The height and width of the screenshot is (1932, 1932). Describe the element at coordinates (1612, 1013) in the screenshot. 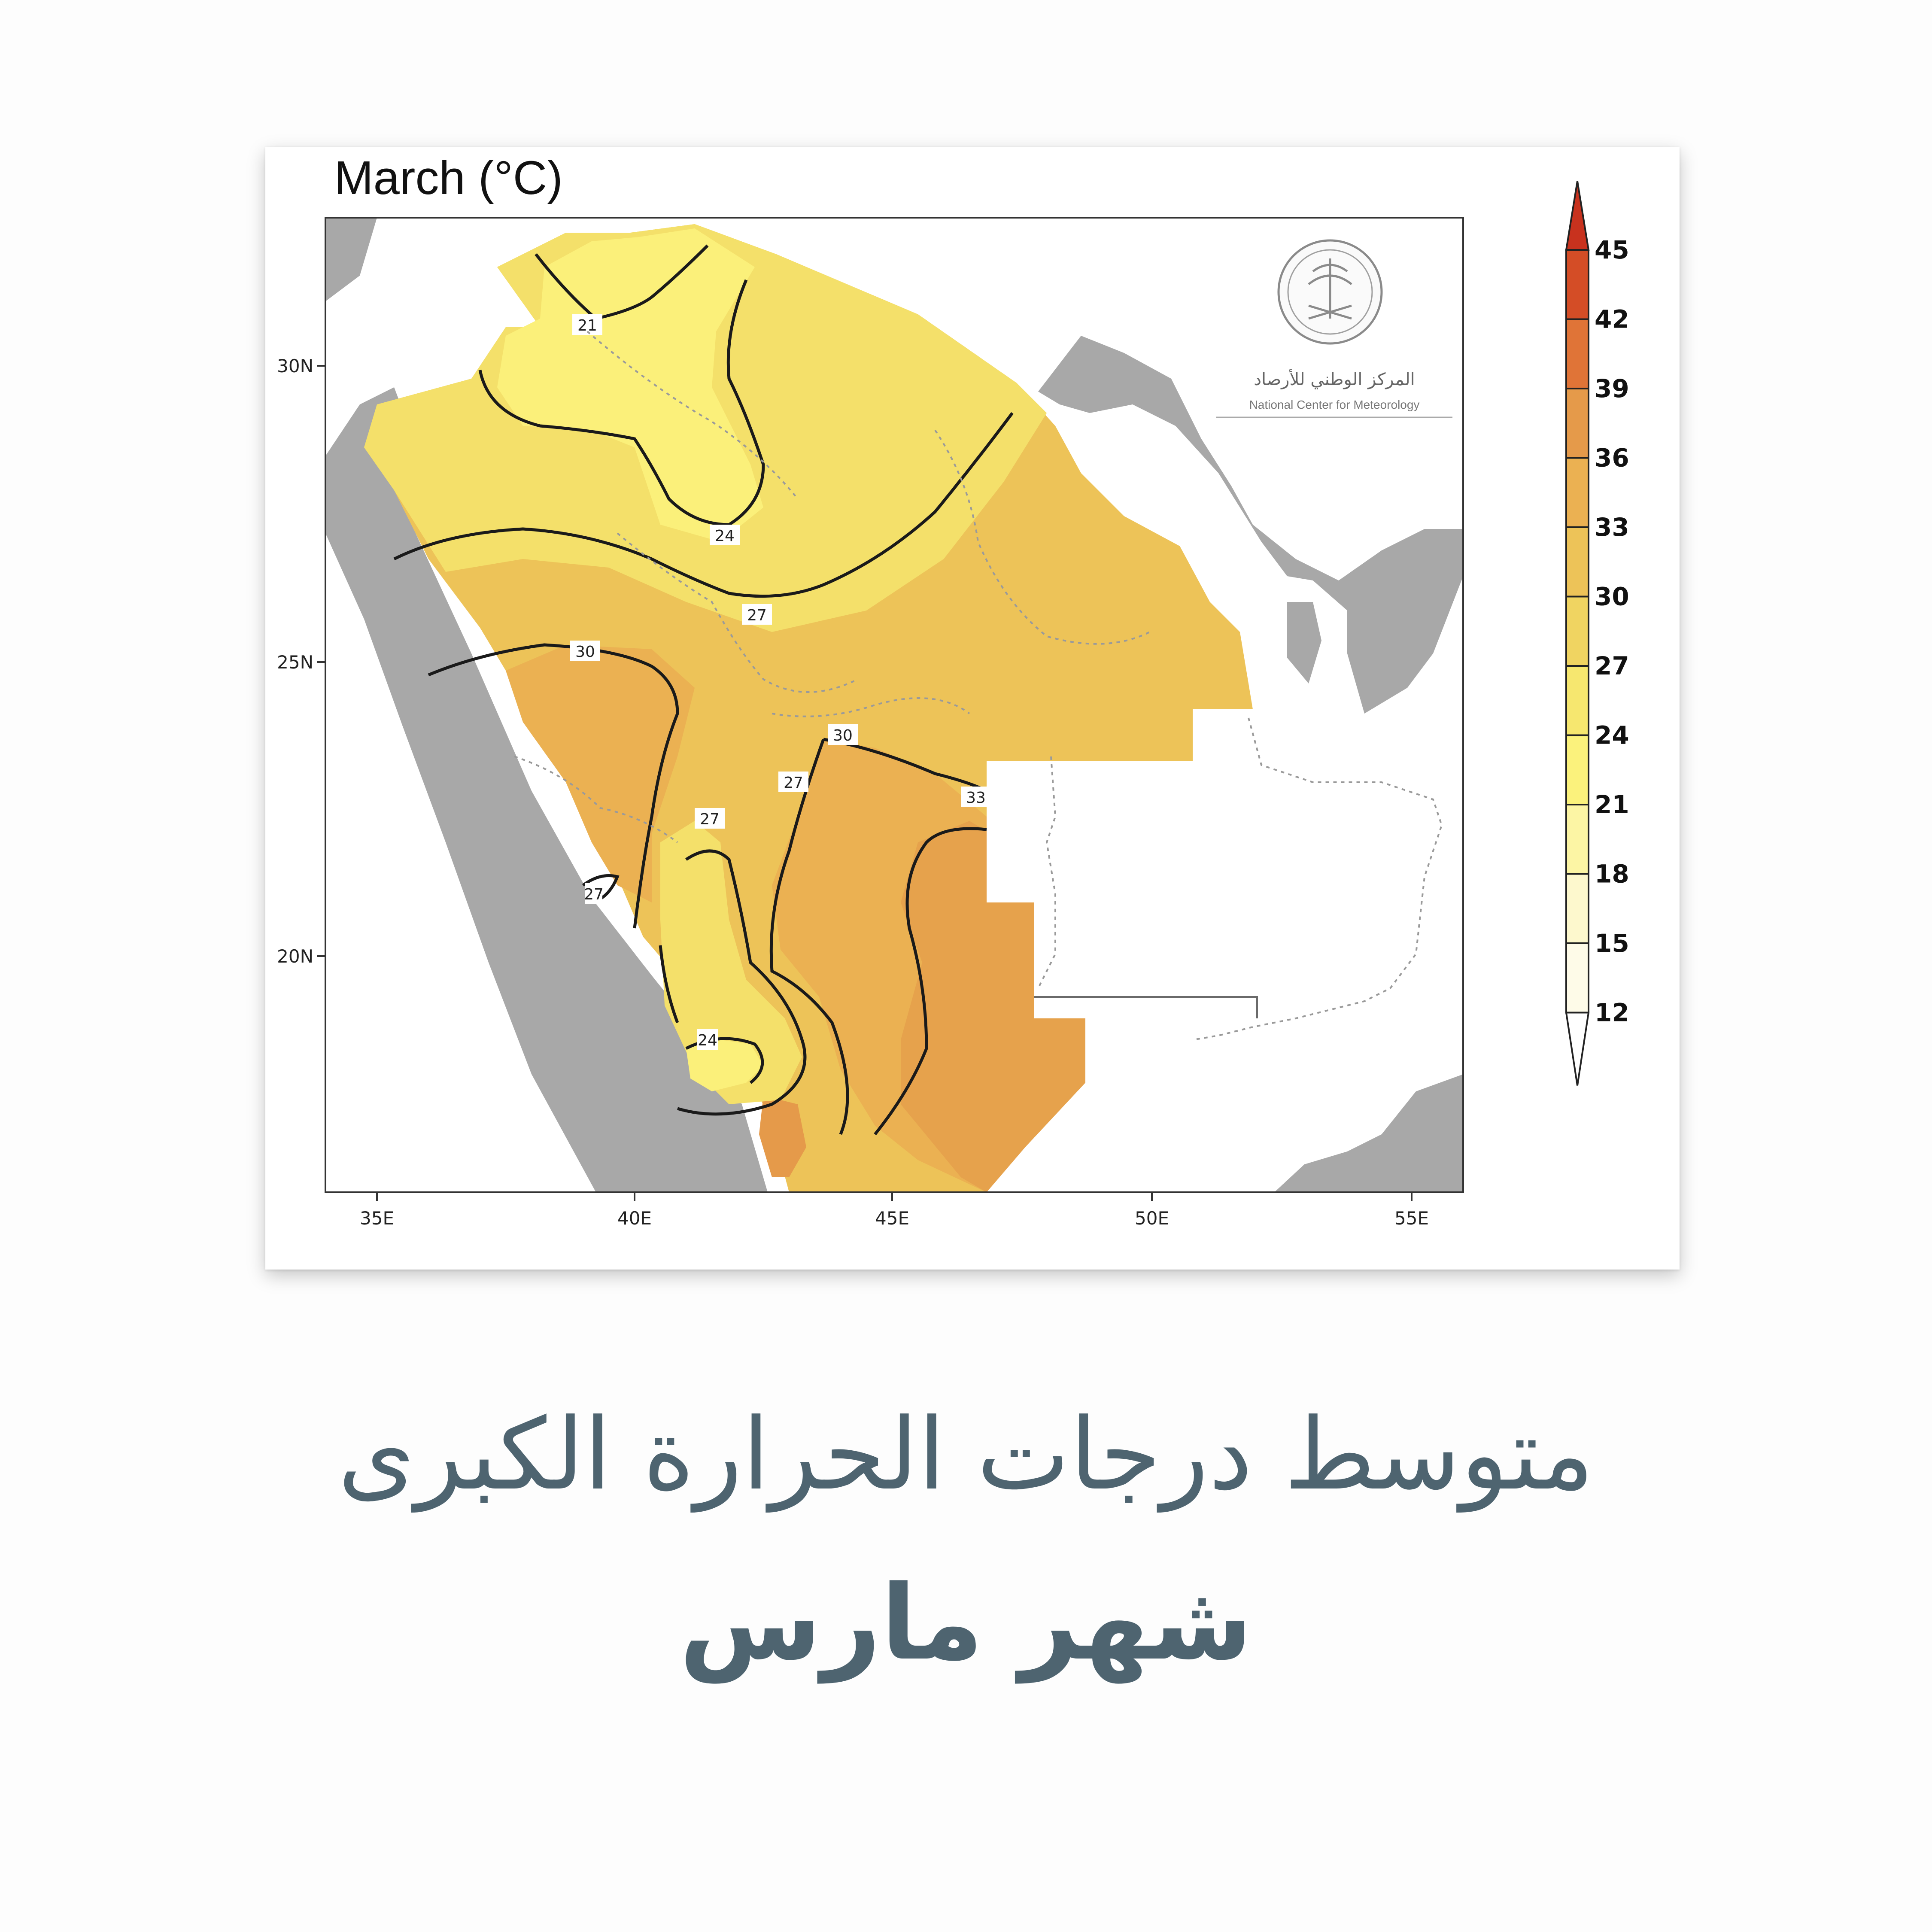

I see `colorbar-label: 12` at that location.